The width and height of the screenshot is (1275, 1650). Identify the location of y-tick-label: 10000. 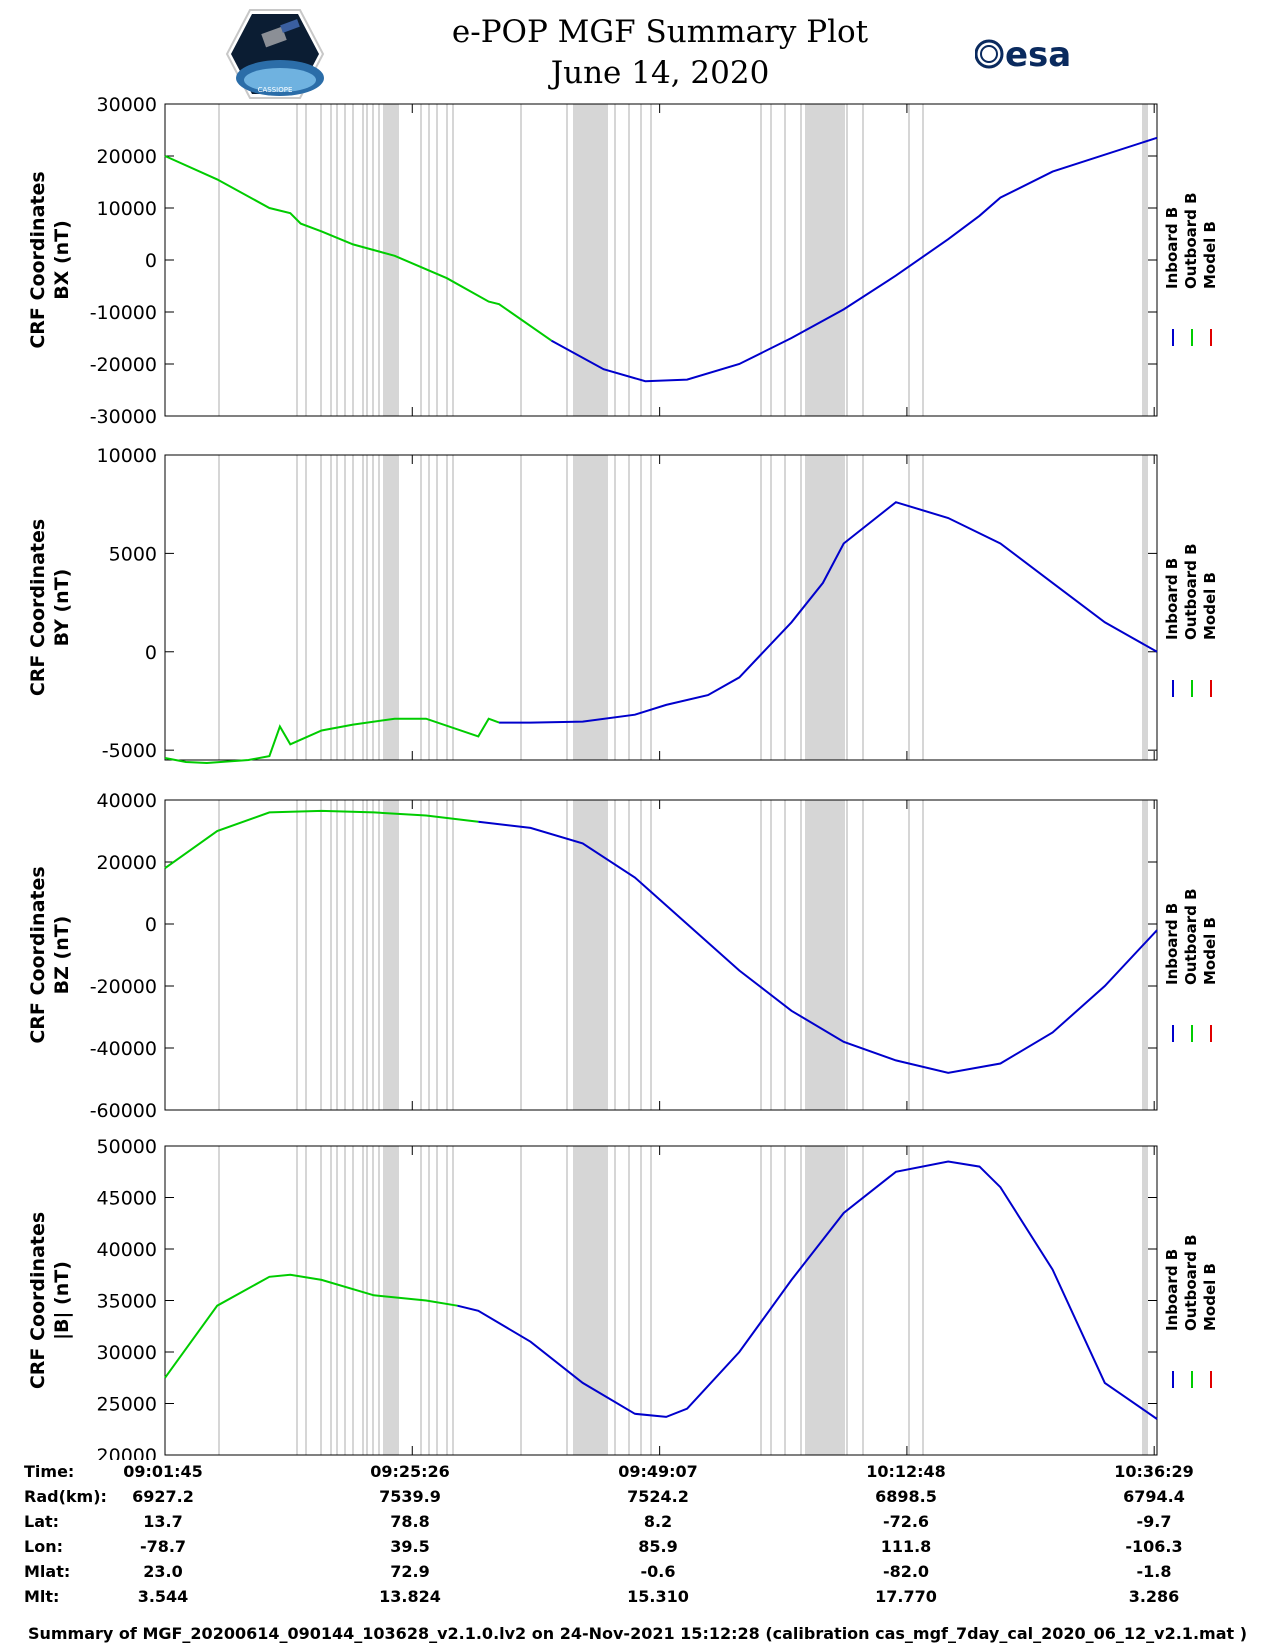
(127, 209).